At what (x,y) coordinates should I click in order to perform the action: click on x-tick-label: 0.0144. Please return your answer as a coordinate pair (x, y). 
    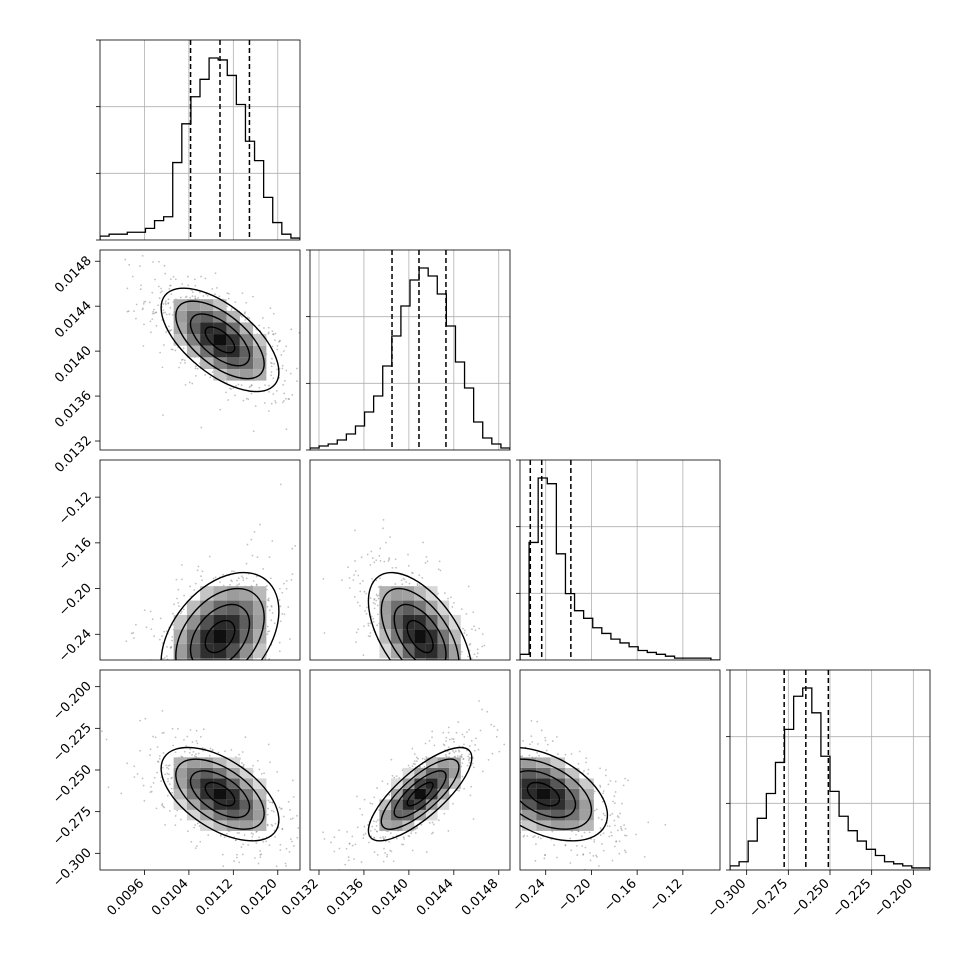
    Looking at the image, I should click on (435, 897).